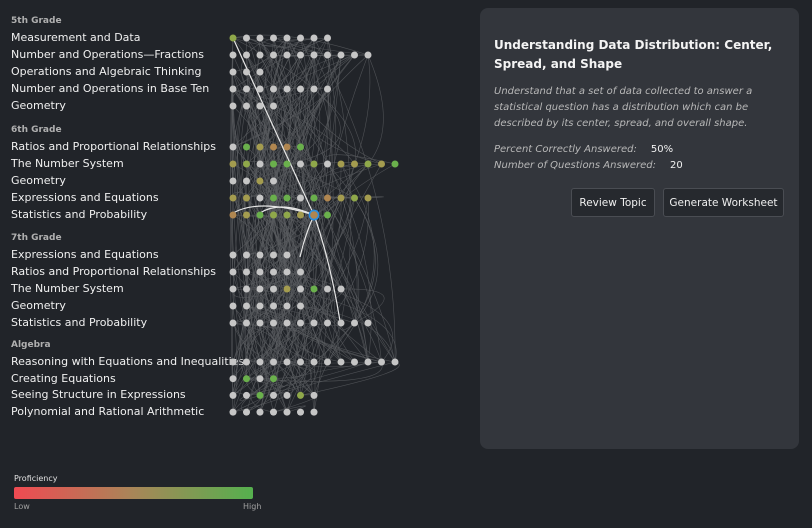 The image size is (812, 528). I want to click on domain-label: The Number System, so click(67, 163).